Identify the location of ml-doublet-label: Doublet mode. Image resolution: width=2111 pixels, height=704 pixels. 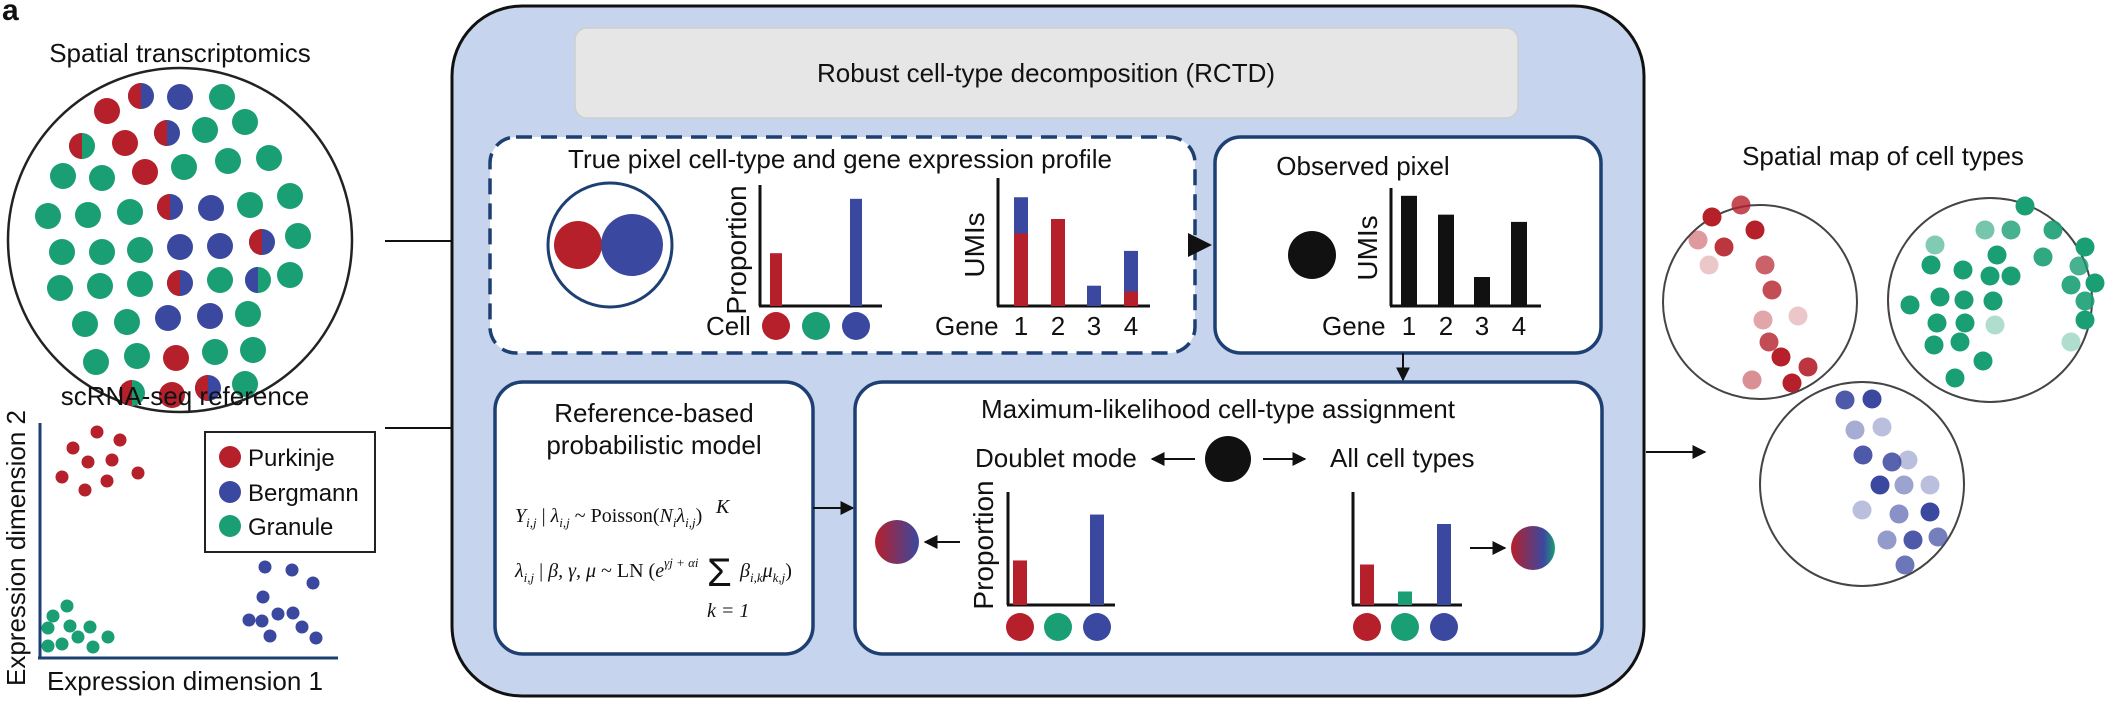
(1056, 458).